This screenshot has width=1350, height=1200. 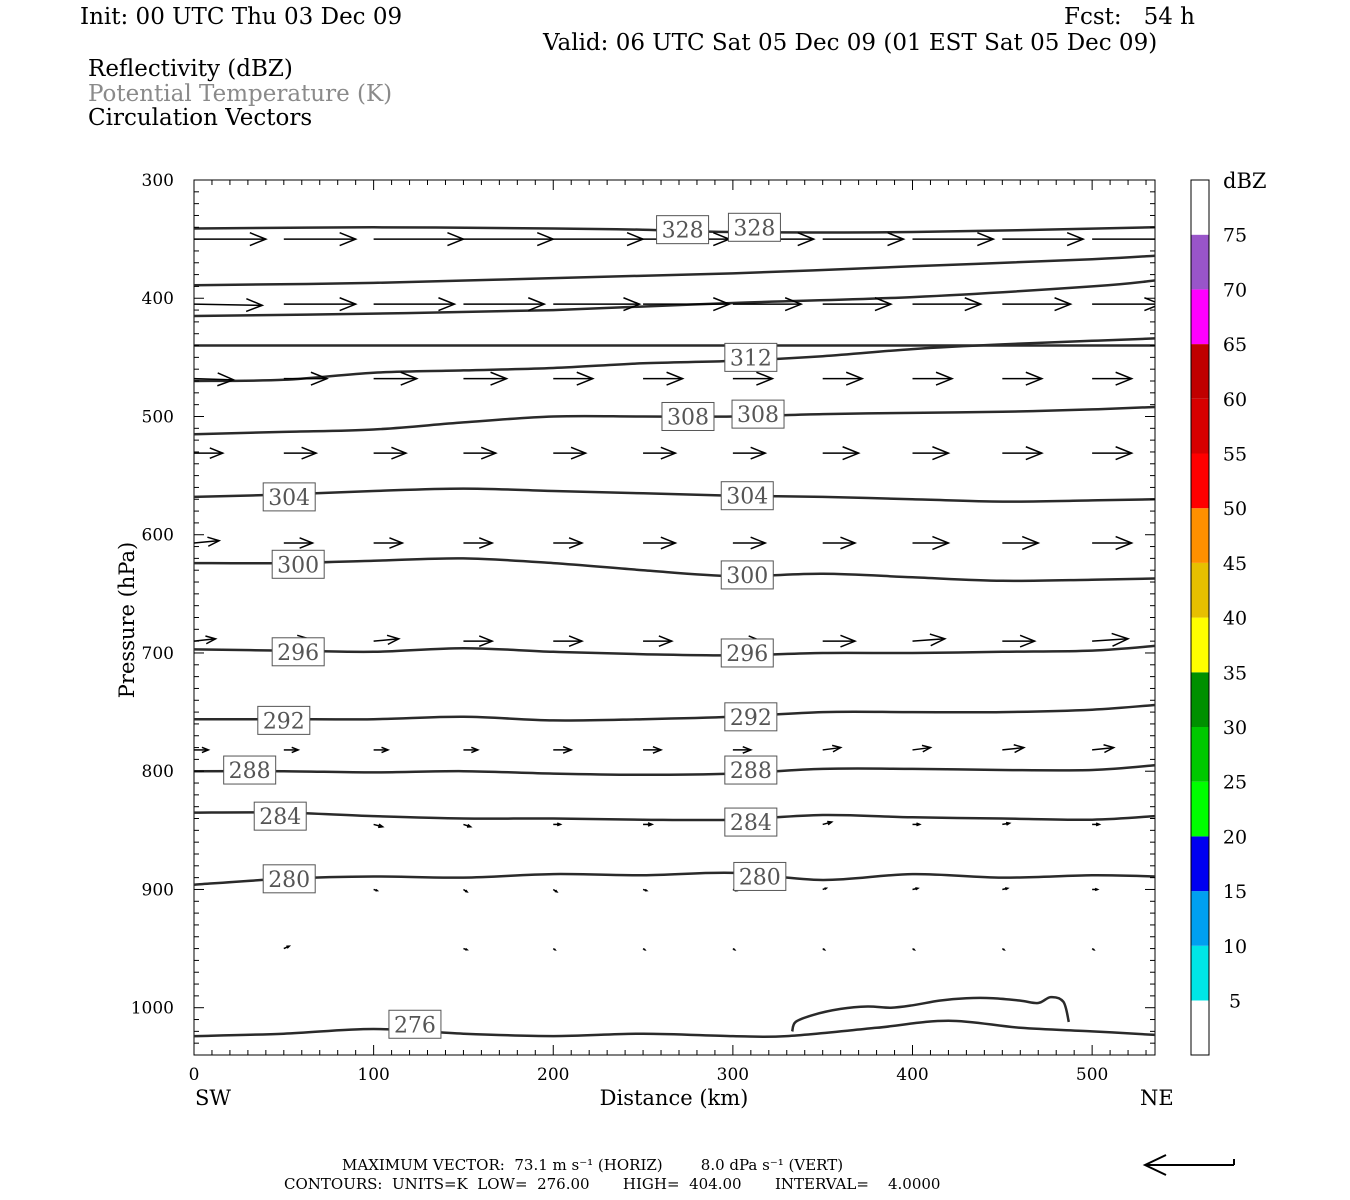 What do you see at coordinates (1157, 1098) in the screenshot?
I see `x-endpoint-right: NE` at bounding box center [1157, 1098].